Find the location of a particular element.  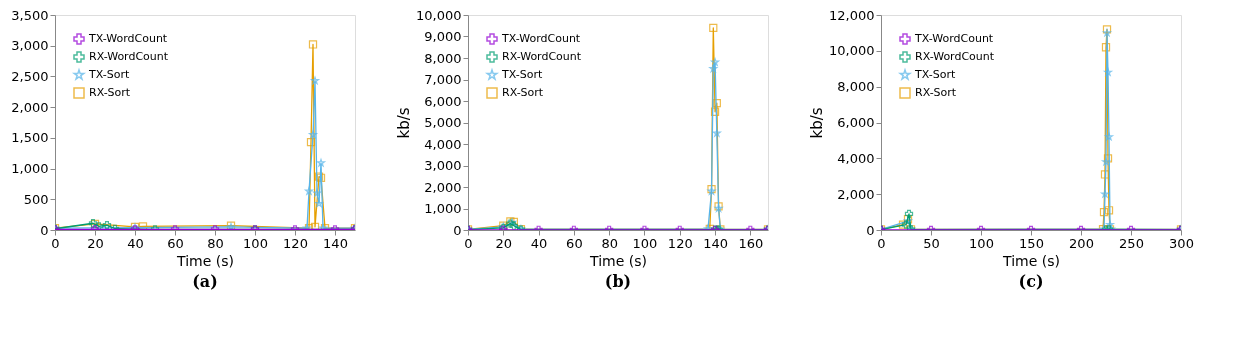

y-tick-label: 12,000 is located at coordinates (852, 15).